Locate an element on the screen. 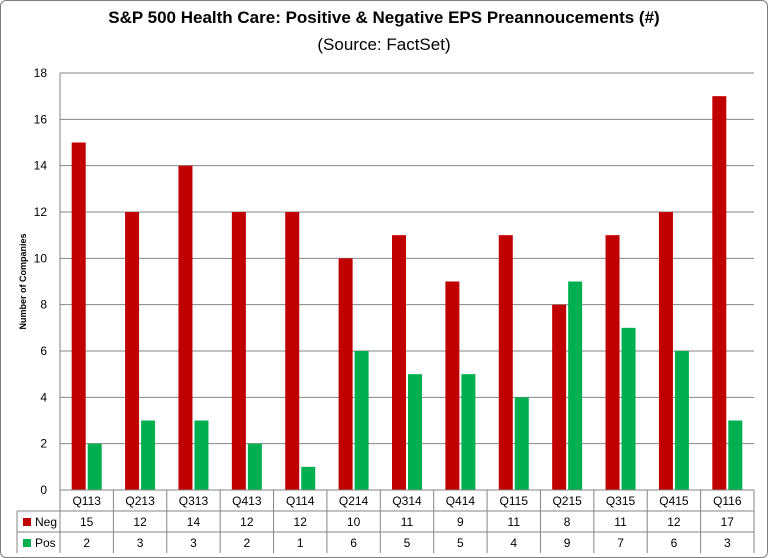 The image size is (768, 558). x-tick-label: Q214 is located at coordinates (354, 501).